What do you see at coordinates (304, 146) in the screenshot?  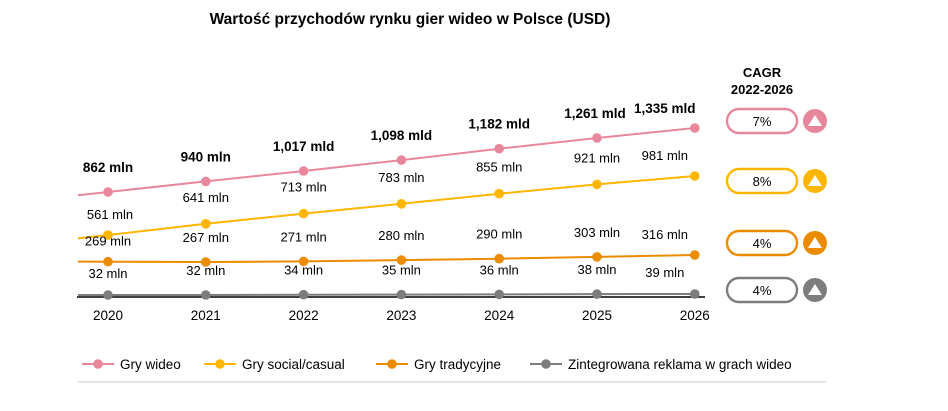 I see `data-label: 1,017 mld` at bounding box center [304, 146].